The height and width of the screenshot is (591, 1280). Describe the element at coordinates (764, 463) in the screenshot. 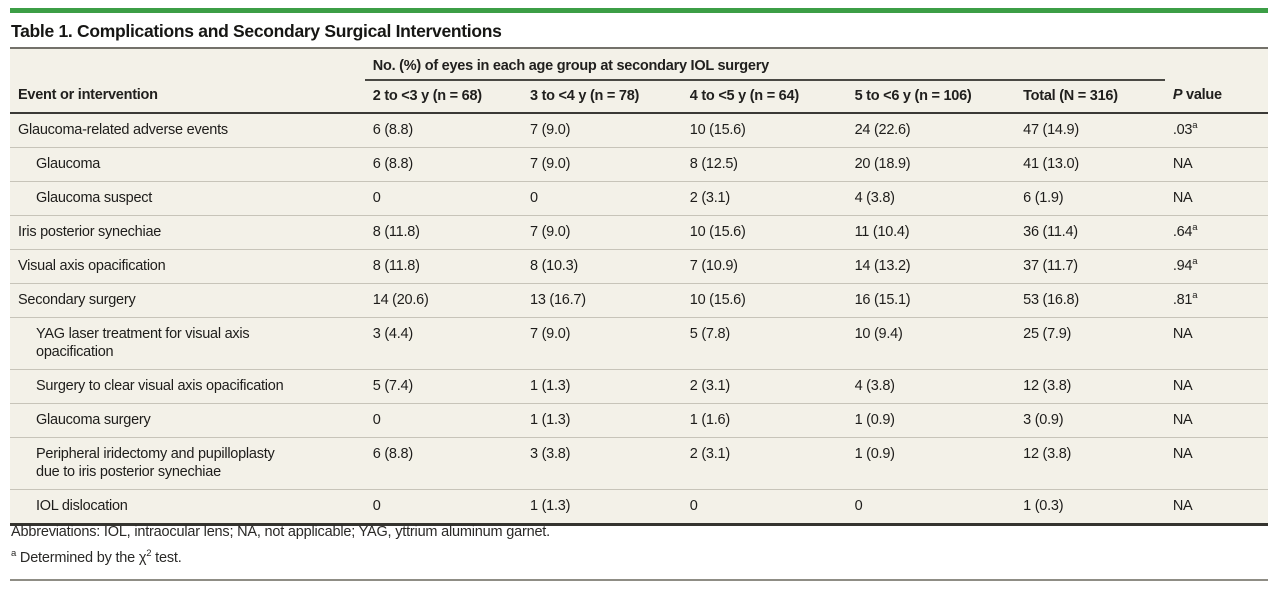

I see `value-cell: 2 (3.1)` at that location.